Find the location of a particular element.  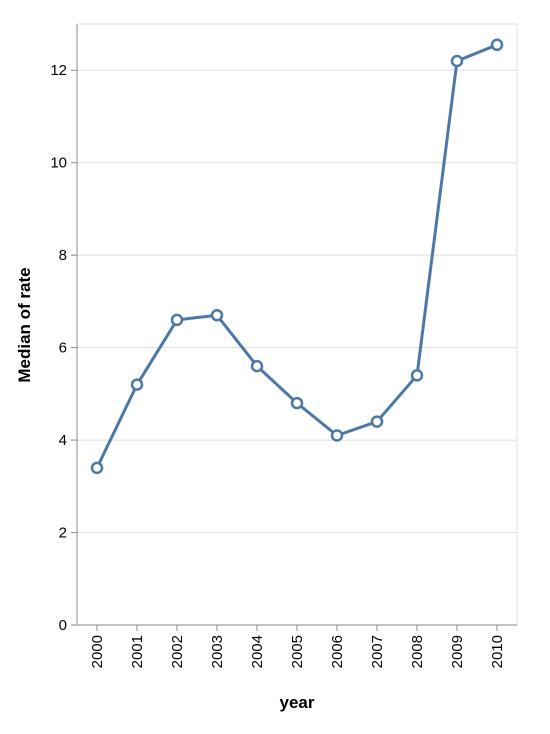

y-tick-label: 6 is located at coordinates (63, 348).